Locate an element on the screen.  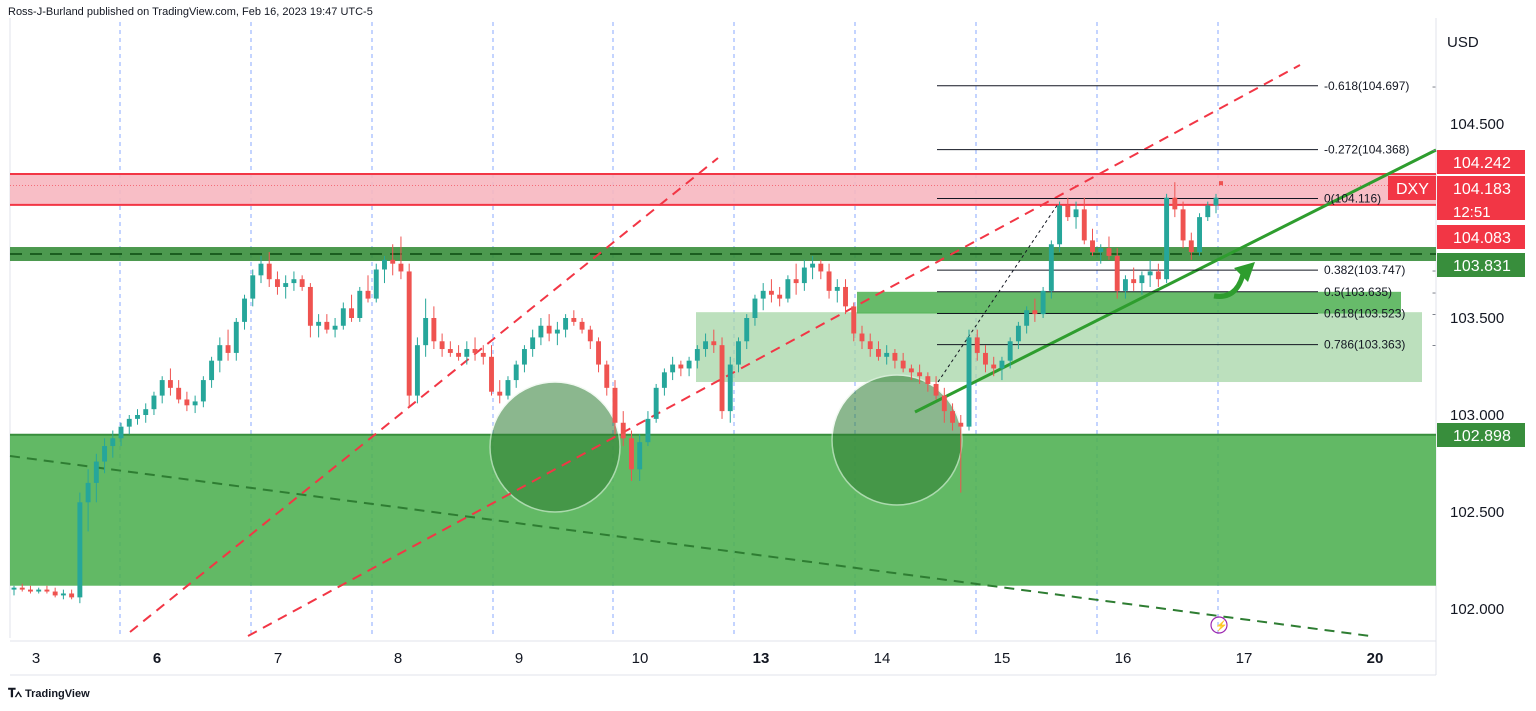
fib-support-zone is located at coordinates (1129, 302).